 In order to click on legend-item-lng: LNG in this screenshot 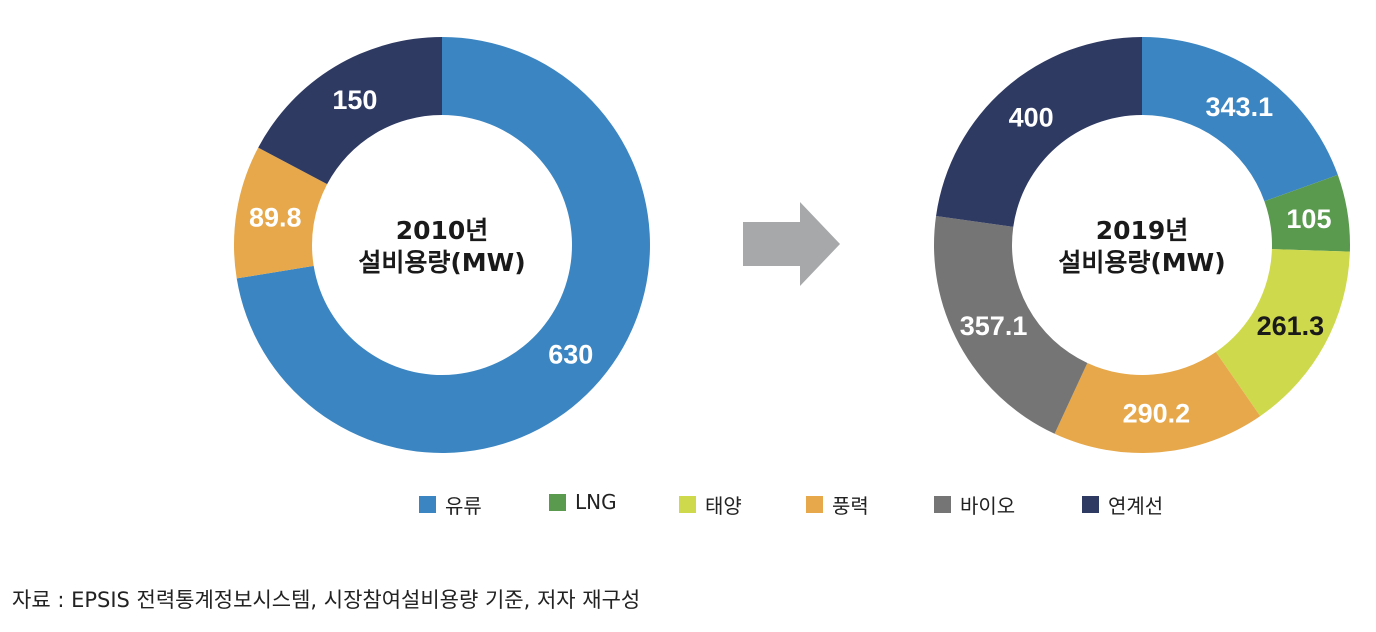, I will do `click(583, 502)`.